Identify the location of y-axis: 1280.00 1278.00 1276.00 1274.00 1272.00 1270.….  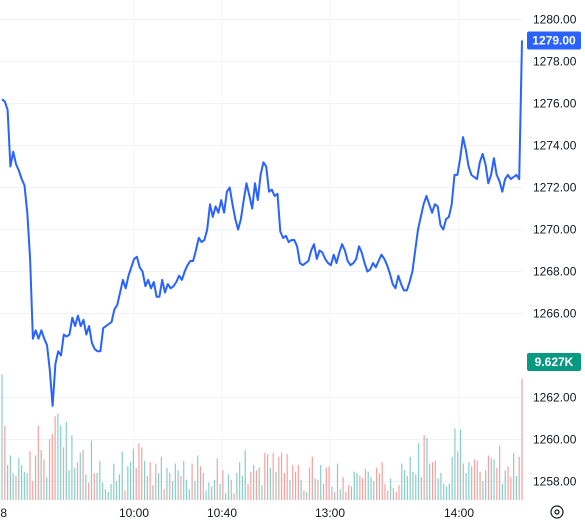
(555, 251).